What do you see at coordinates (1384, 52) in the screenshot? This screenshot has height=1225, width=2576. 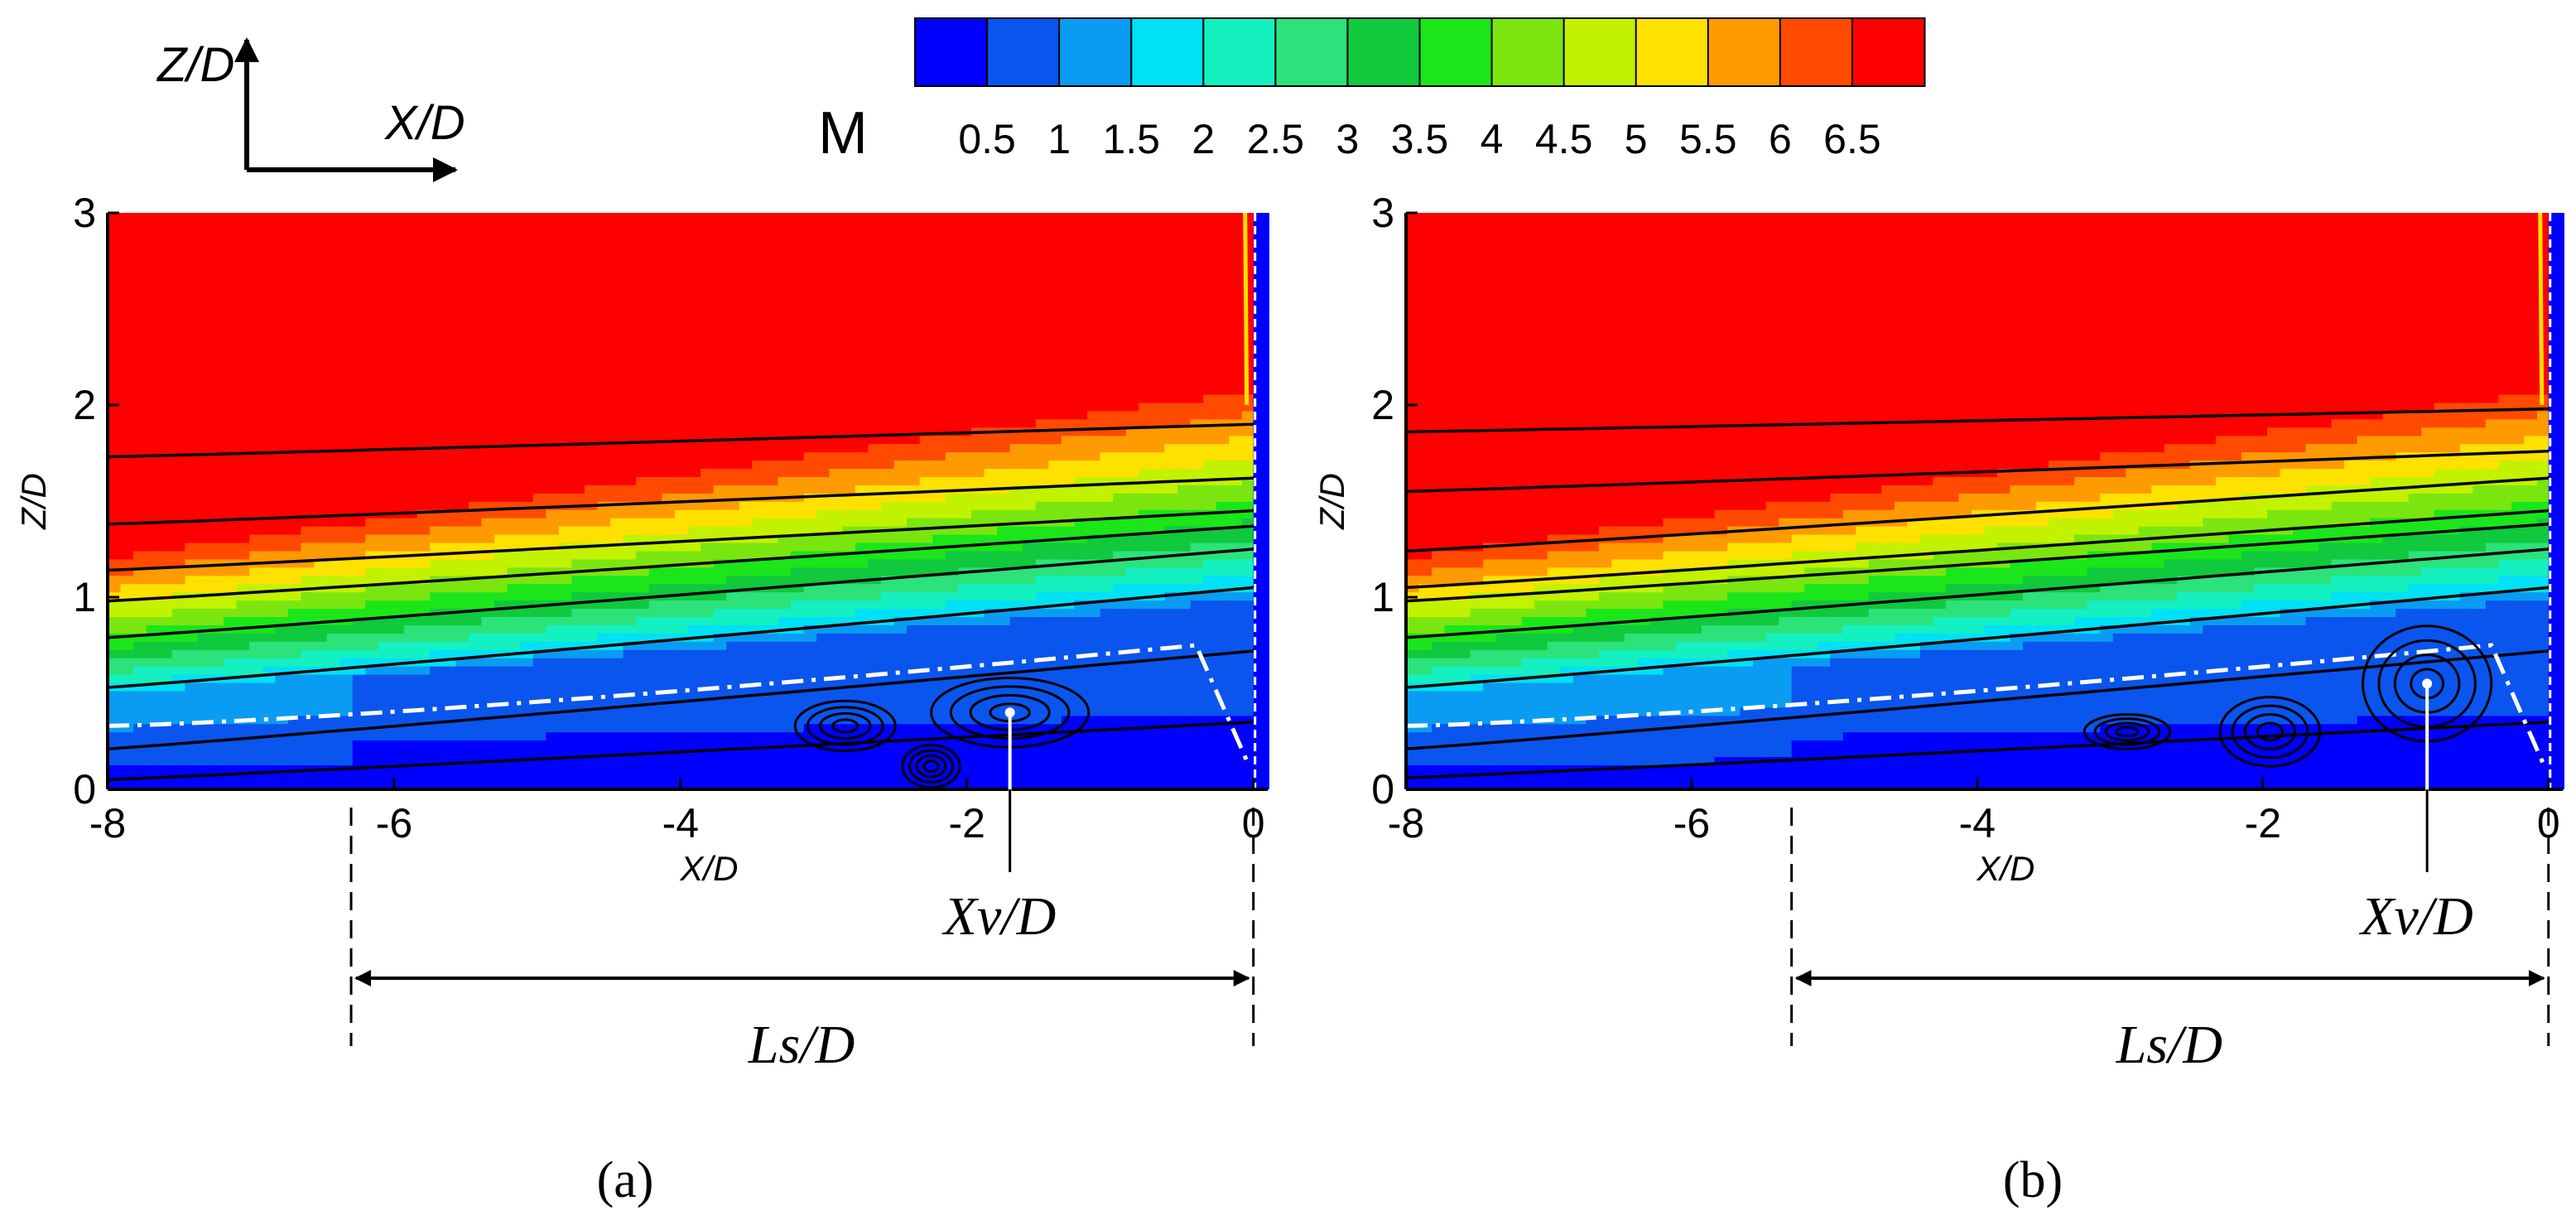 I see `colorbar-cell` at bounding box center [1384, 52].